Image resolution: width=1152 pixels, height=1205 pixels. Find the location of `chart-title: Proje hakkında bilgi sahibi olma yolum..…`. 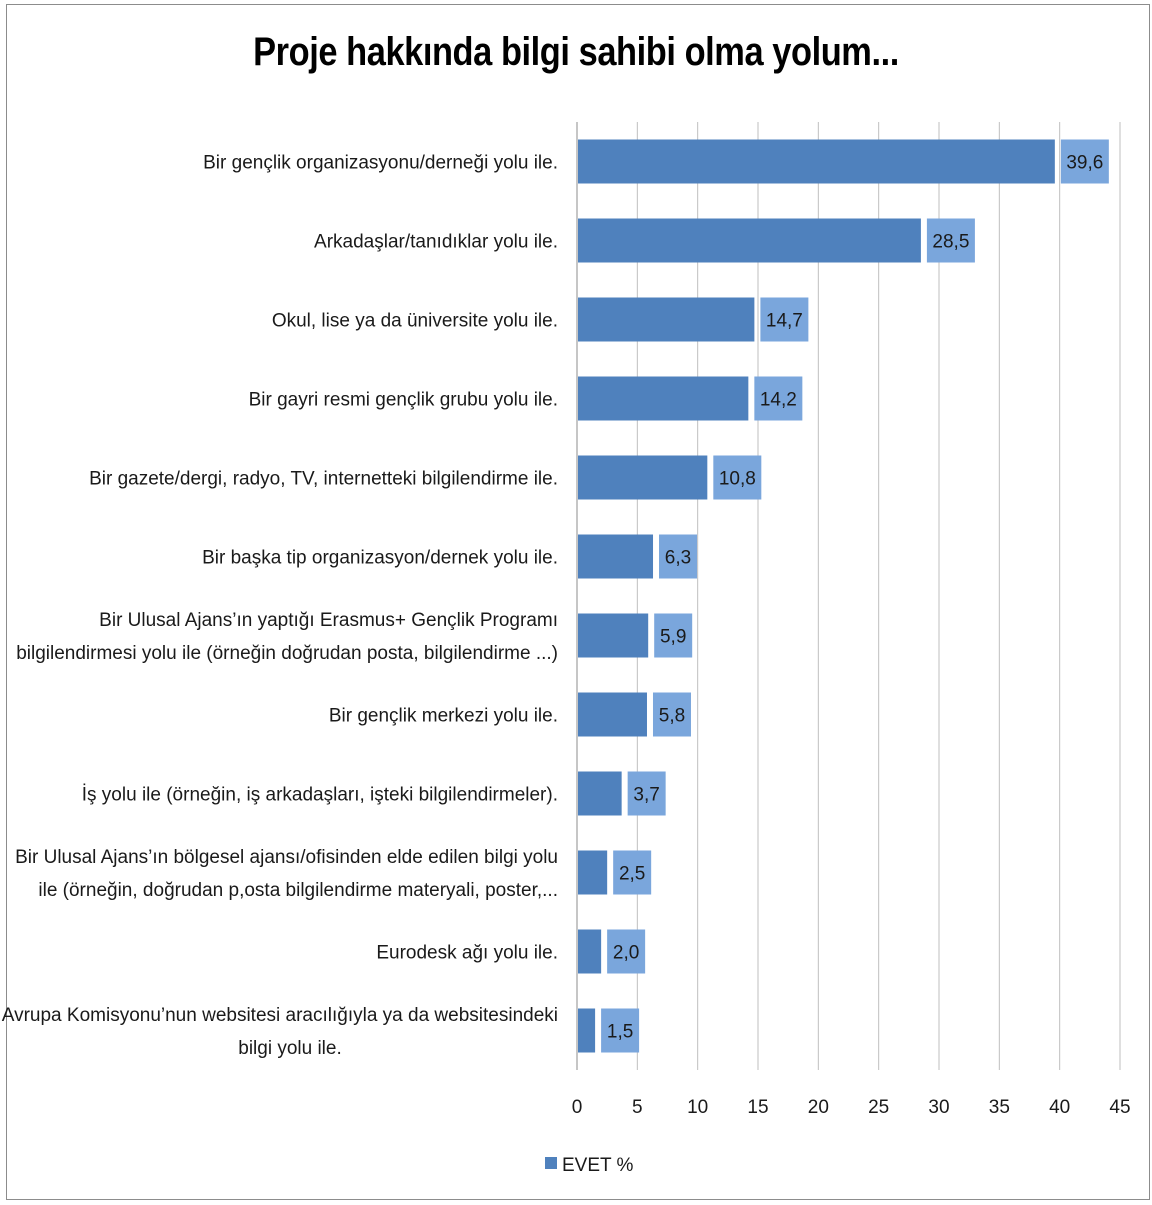

chart-title: Proje hakkında bilgi sahibi olma yolum..… is located at coordinates (576, 52).